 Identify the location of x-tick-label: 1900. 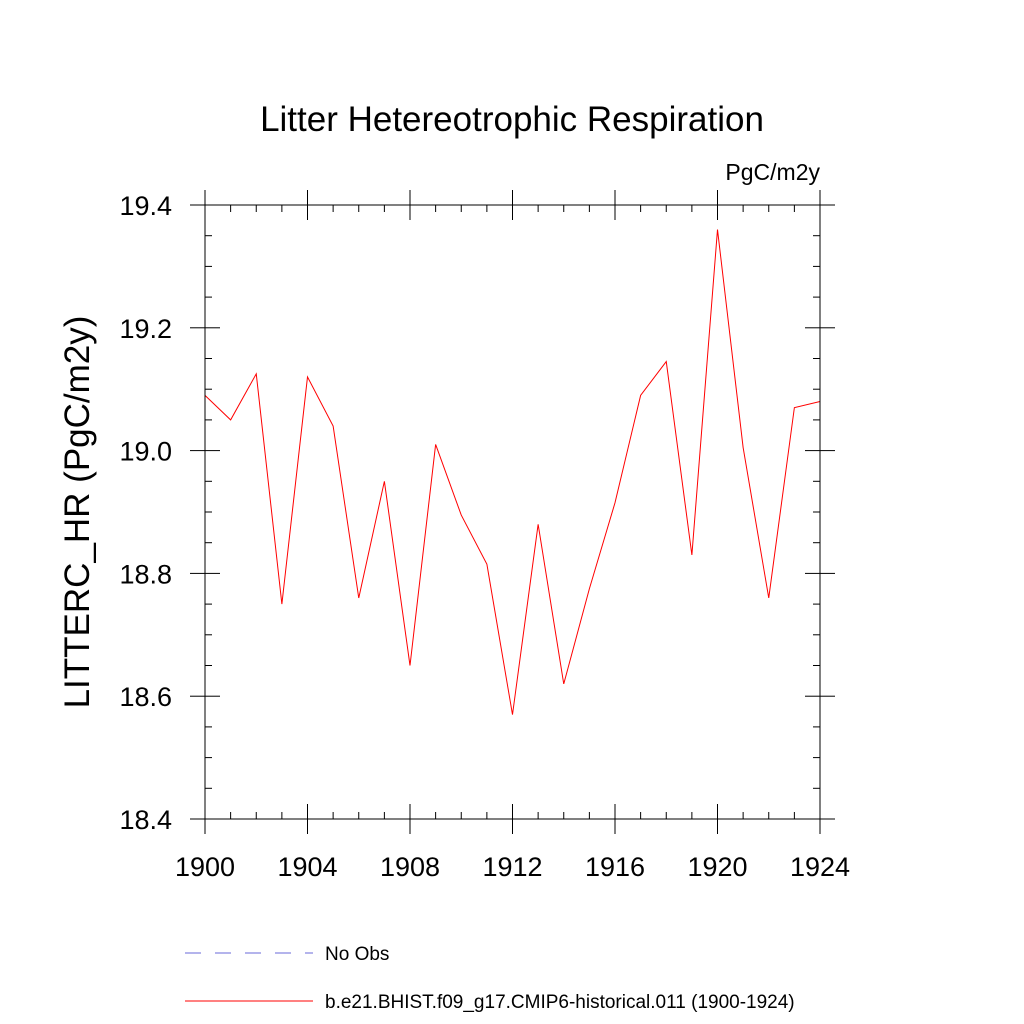
(205, 867).